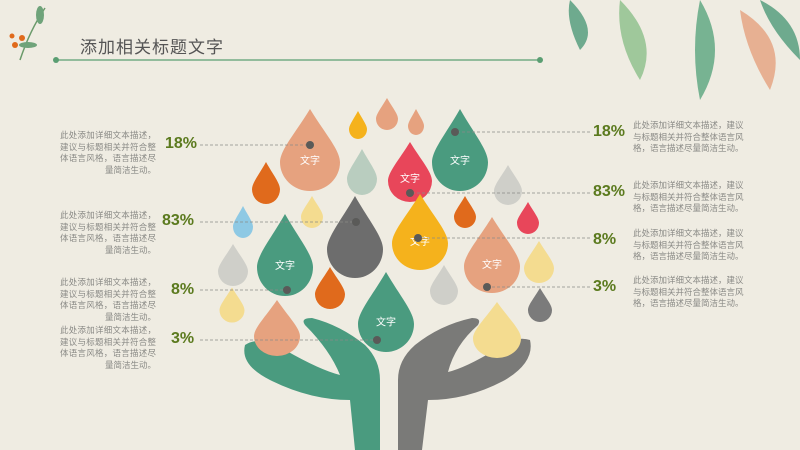 Image resolution: width=800 pixels, height=450 pixels. Describe the element at coordinates (605, 286) in the screenshot. I see `right-percent-4: 3%` at that location.